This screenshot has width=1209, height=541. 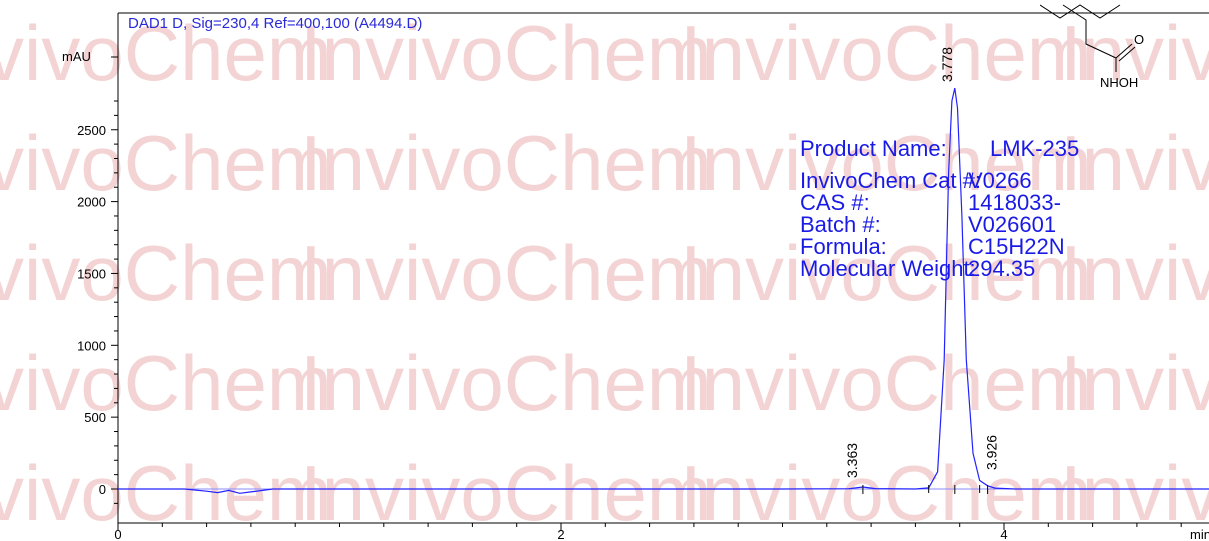 I want to click on peak-labels: 3.363 3.778 3.926, so click(x=922, y=270).